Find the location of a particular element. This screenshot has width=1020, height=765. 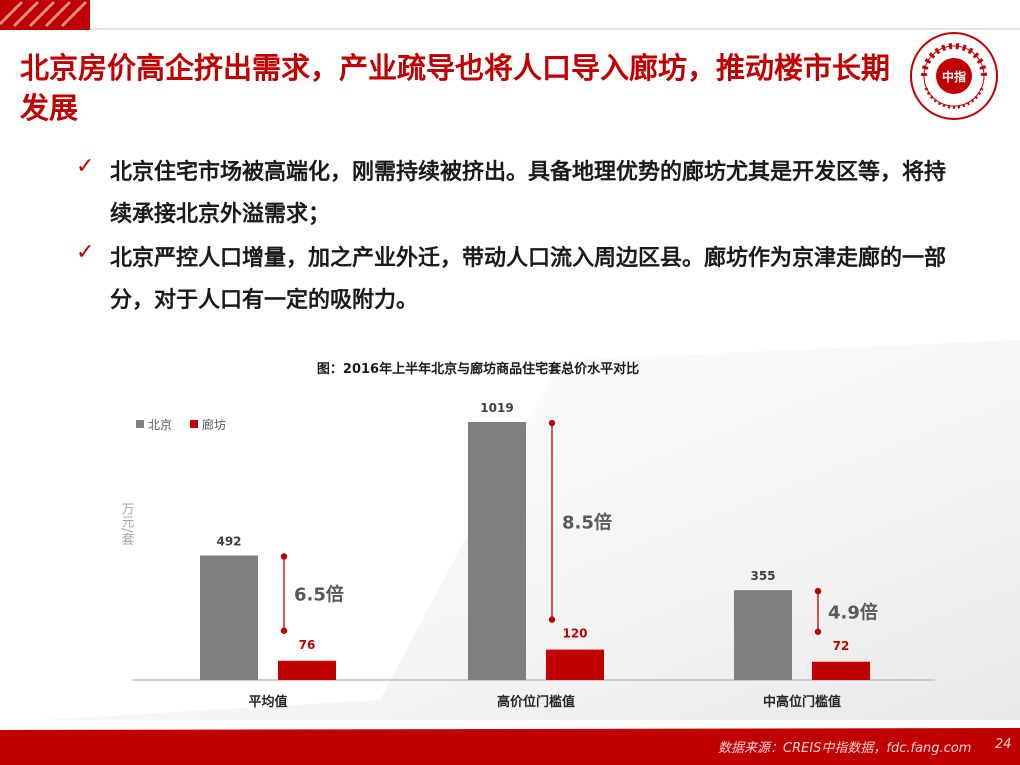

china-index-academy-logo: 中指 is located at coordinates (954, 76).